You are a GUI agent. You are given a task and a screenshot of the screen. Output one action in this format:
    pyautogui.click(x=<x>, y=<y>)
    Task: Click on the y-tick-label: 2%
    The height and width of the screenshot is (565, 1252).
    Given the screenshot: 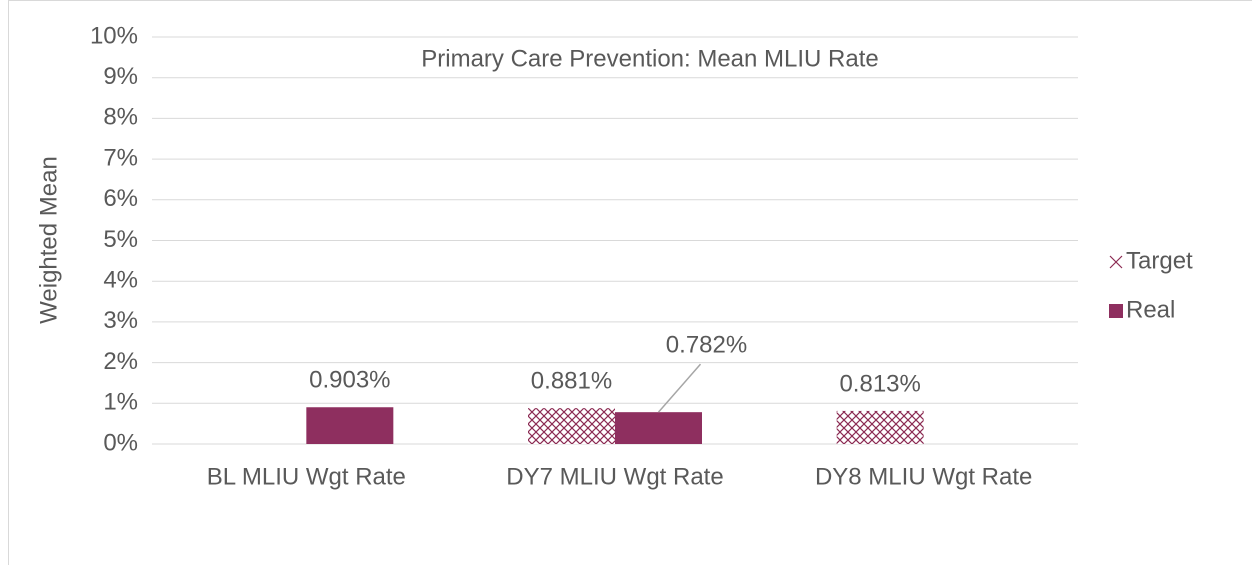 What is the action you would take?
    pyautogui.click(x=120, y=361)
    